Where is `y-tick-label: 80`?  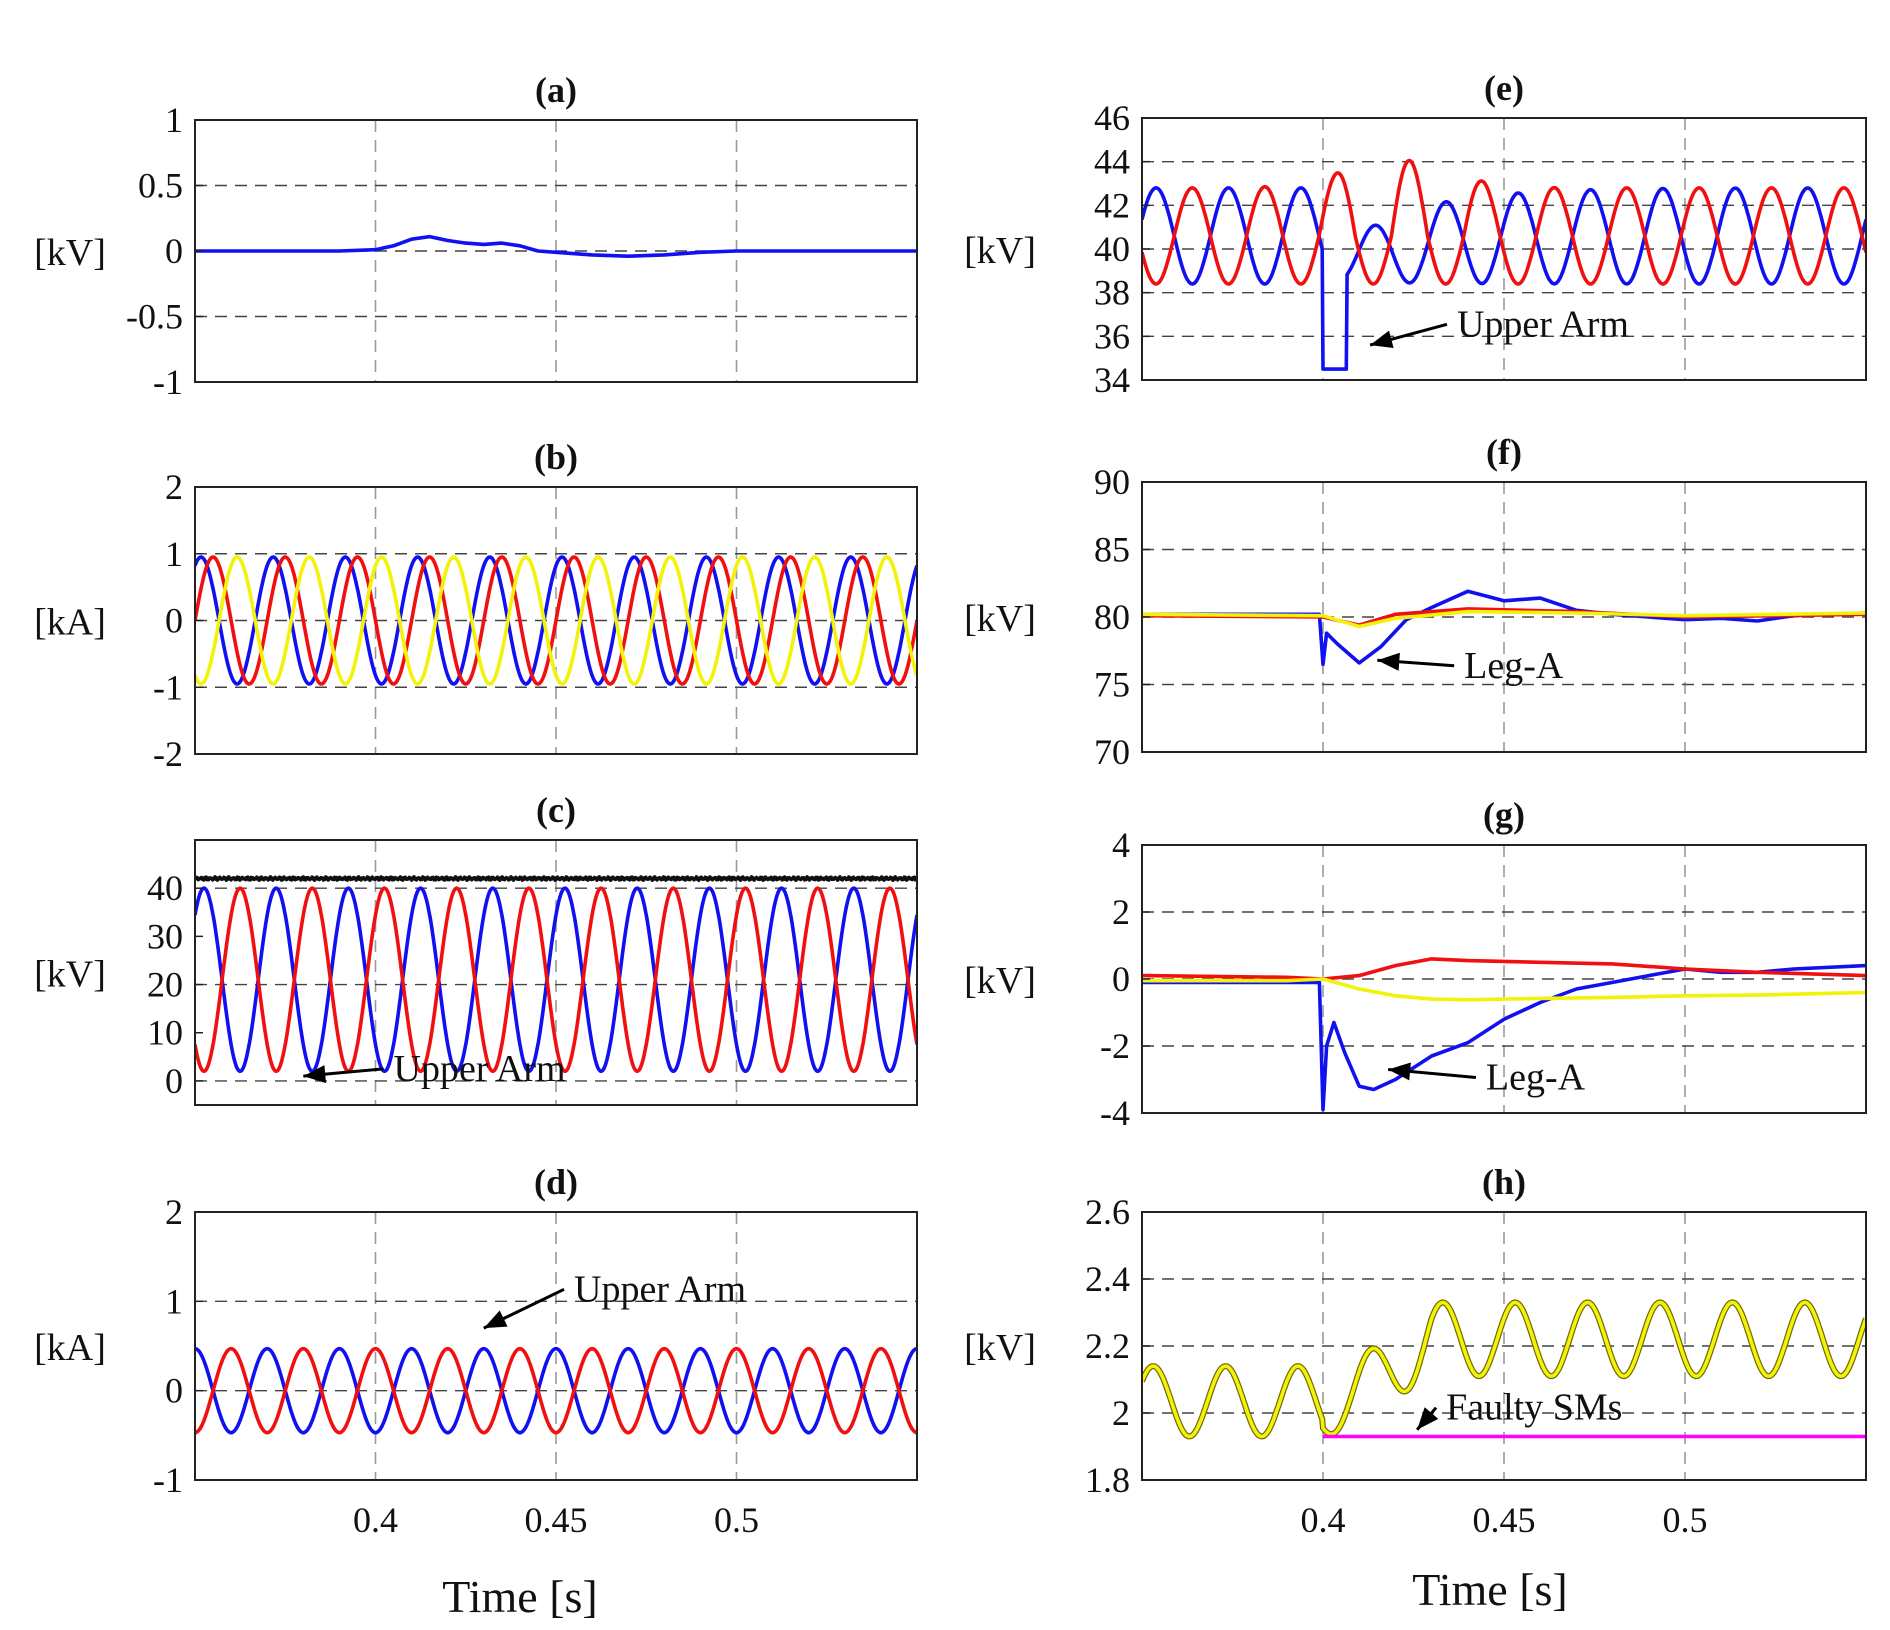
y-tick-label: 80 is located at coordinates (1112, 617).